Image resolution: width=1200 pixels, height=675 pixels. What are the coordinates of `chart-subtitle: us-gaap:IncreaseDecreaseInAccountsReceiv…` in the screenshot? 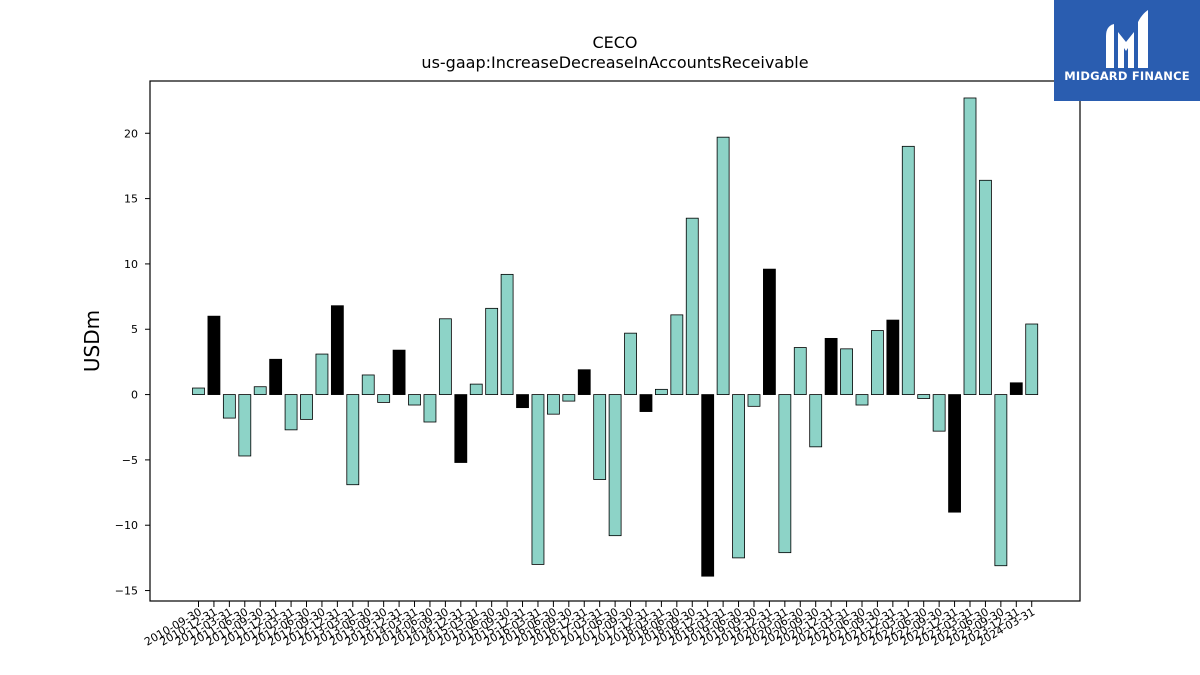 It's located at (614, 62).